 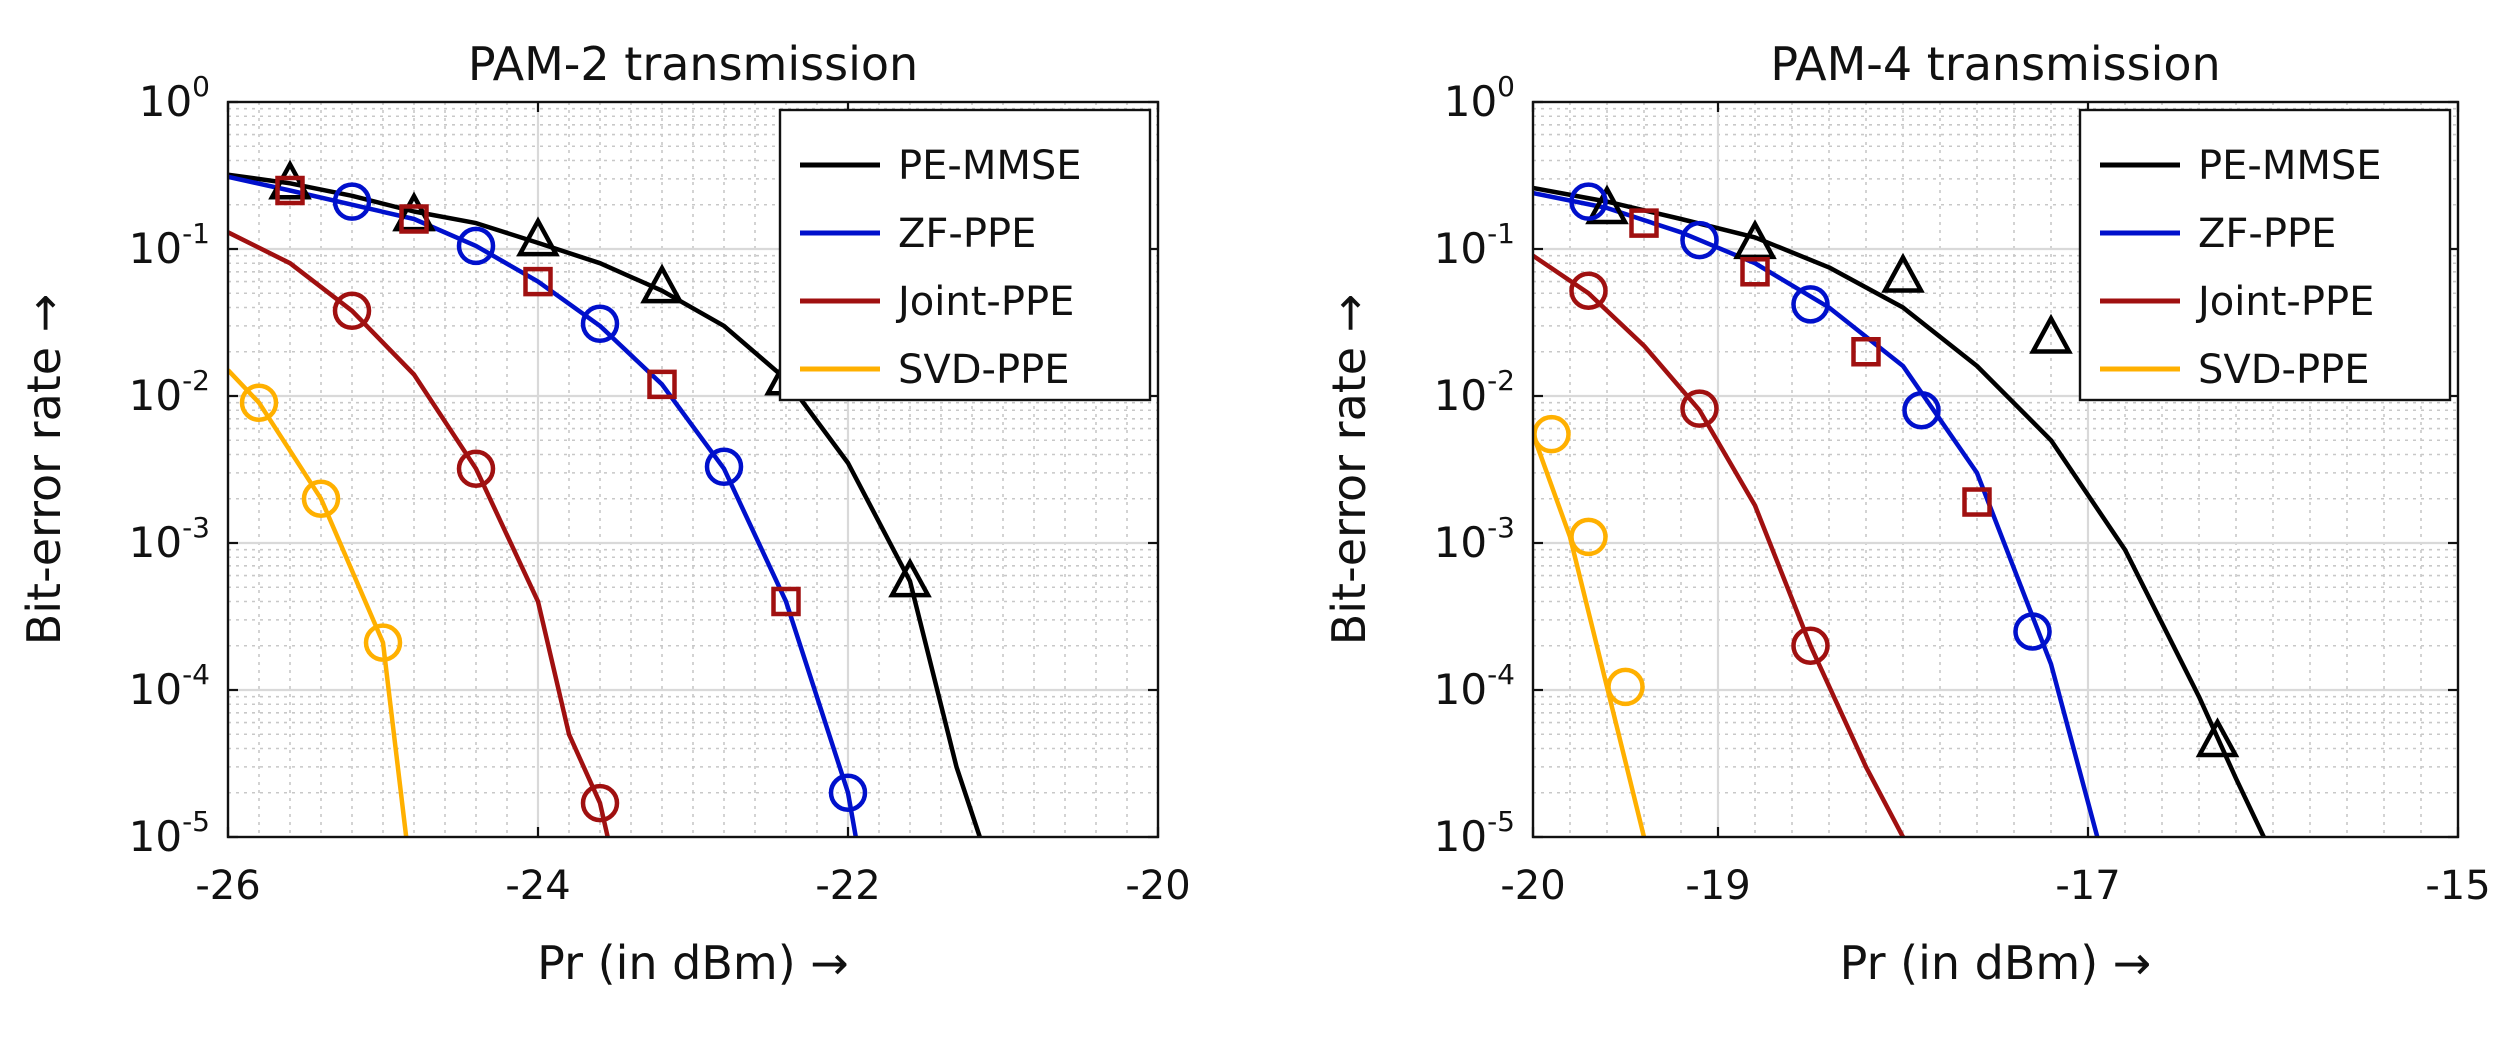 What do you see at coordinates (1501, 674) in the screenshot?
I see `y-tick-exponent: -4` at bounding box center [1501, 674].